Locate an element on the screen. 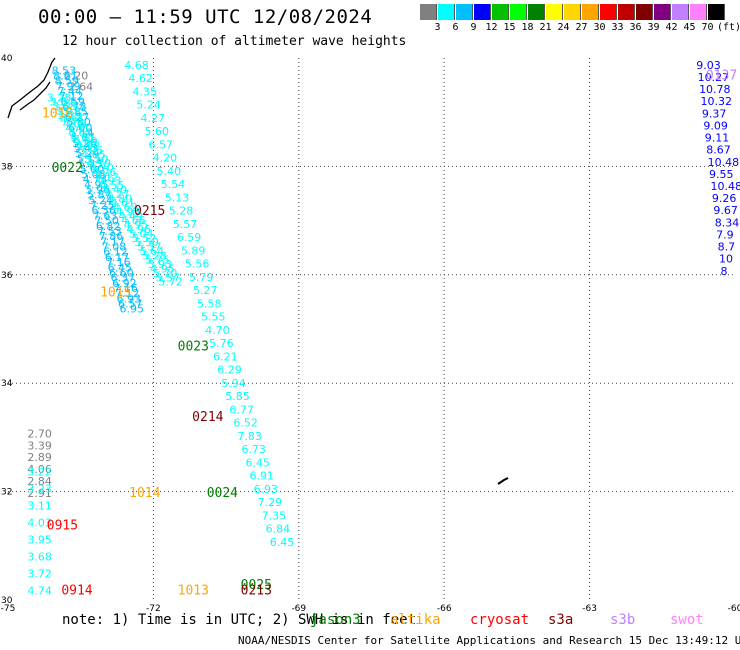  x-tick-label: -72 is located at coordinates (153, 609).